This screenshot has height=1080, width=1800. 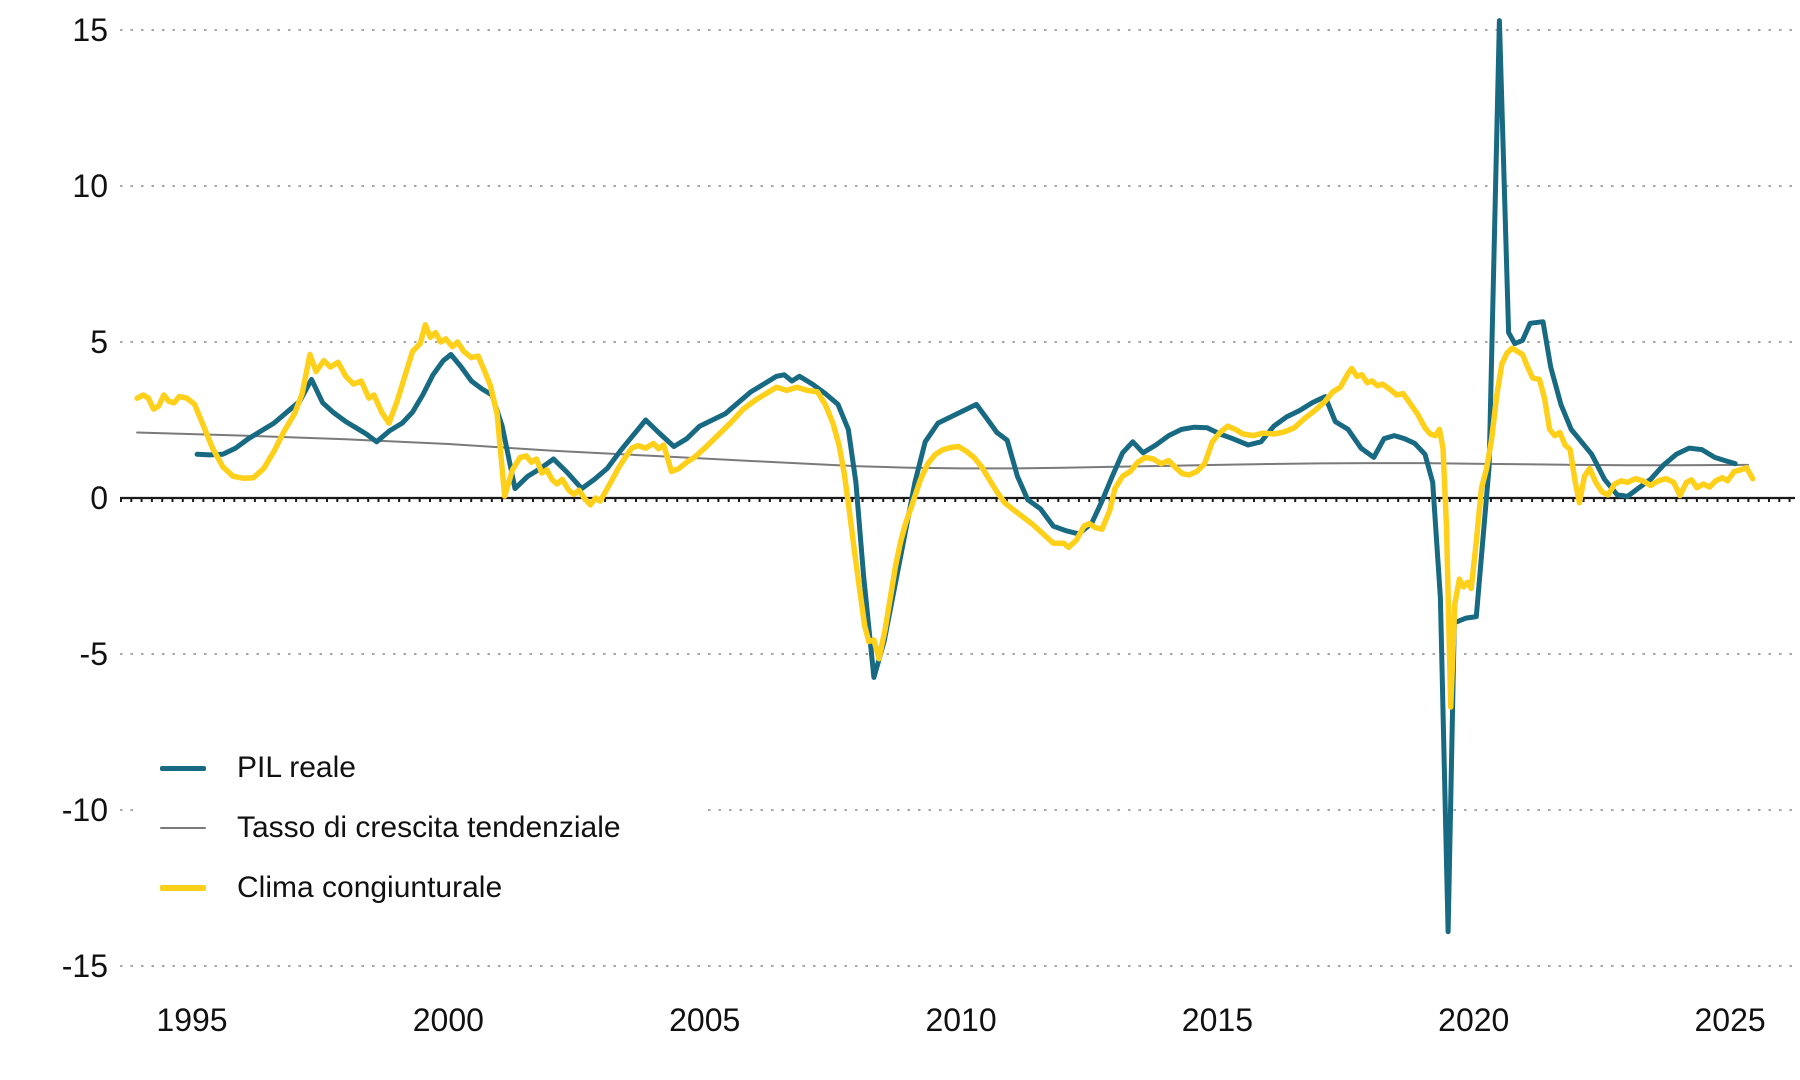 I want to click on y-tick-label: 0, so click(x=99, y=498).